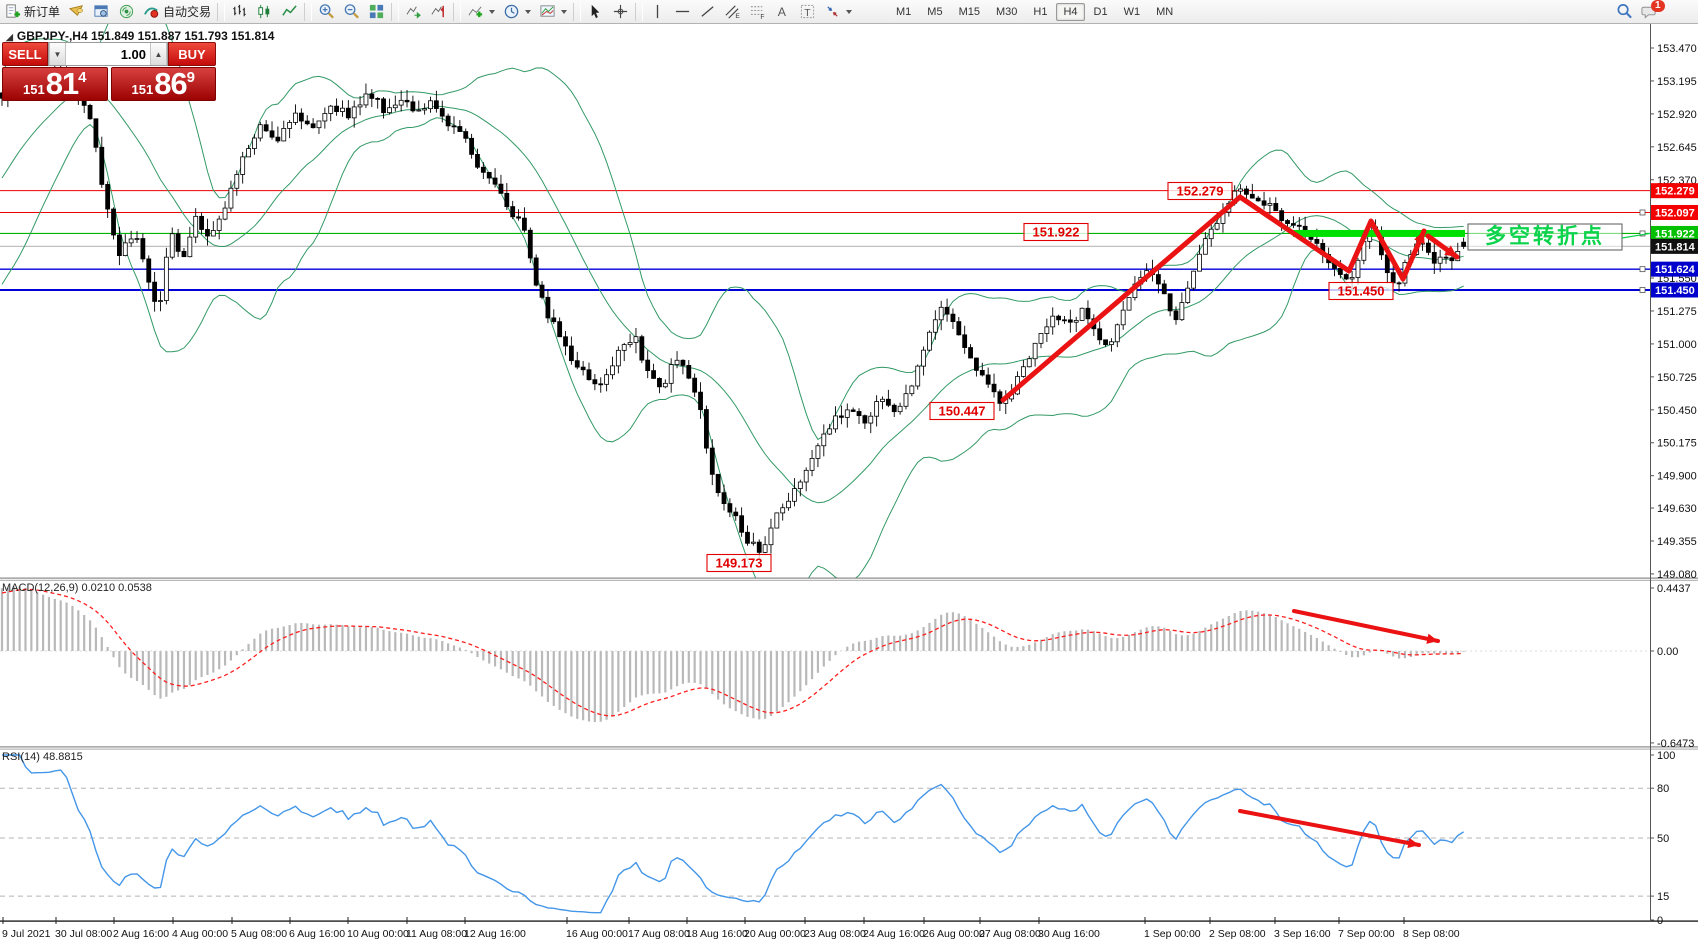  Describe the element at coordinates (1100, 11) in the screenshot. I see `timeframe-D1: D1` at that location.